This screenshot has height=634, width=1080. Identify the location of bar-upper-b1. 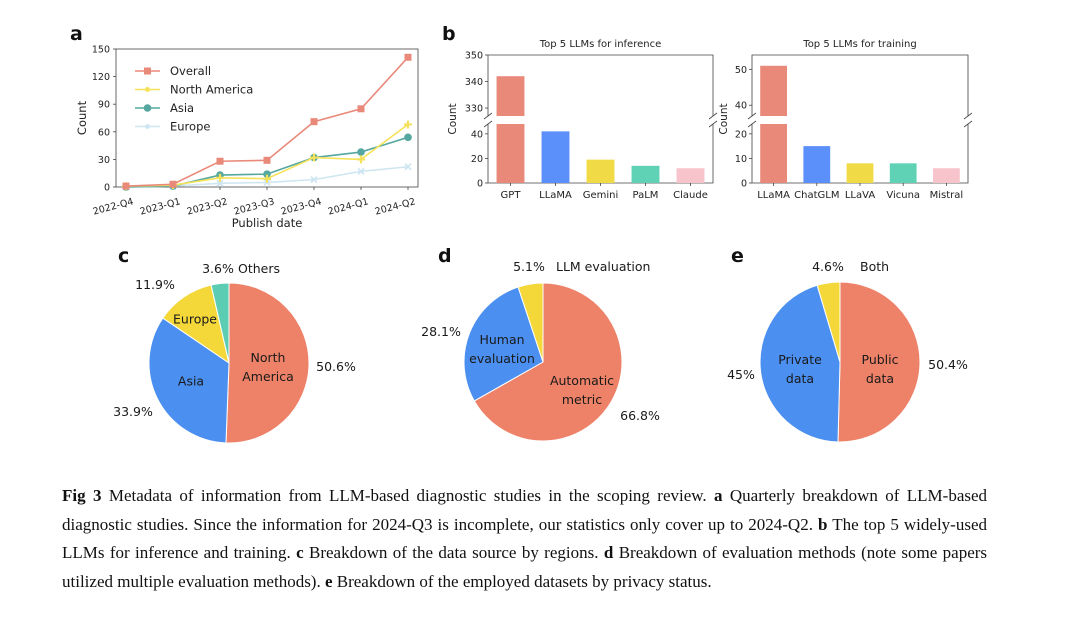
(510, 96).